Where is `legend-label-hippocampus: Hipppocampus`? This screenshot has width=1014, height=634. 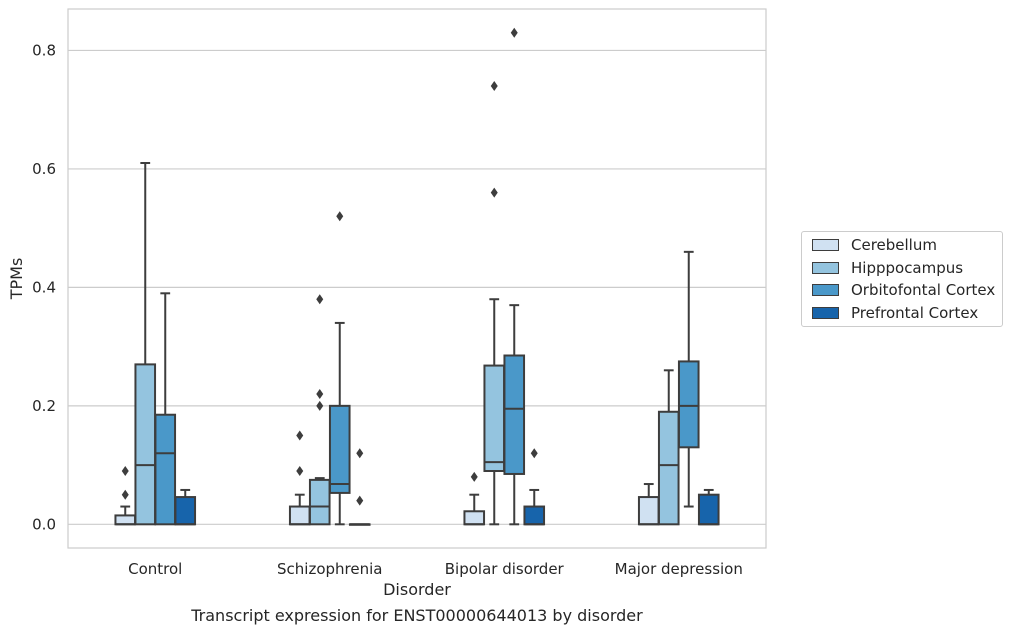 legend-label-hippocampus: Hipppocampus is located at coordinates (907, 268).